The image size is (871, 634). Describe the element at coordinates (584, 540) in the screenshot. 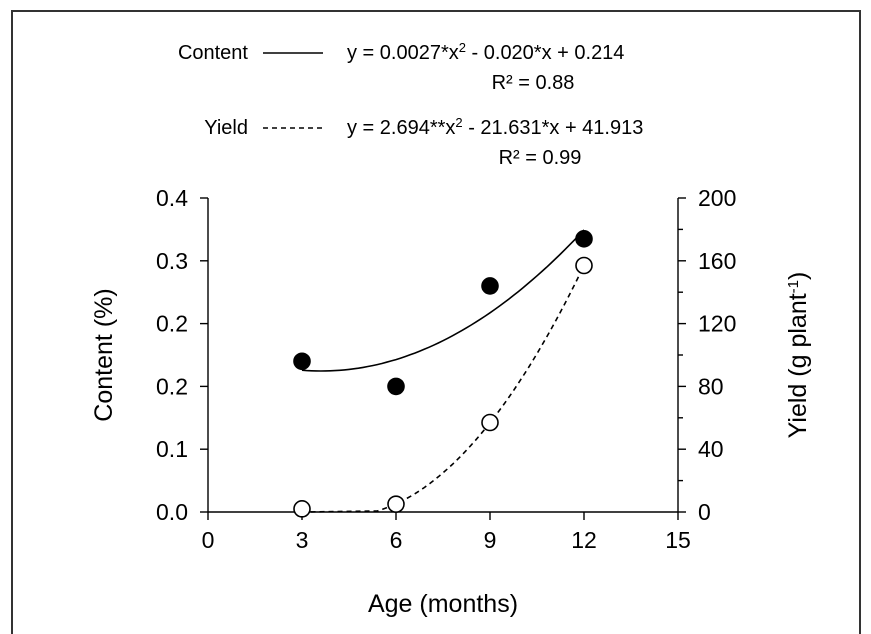

I see `x-tick-label: 12` at that location.